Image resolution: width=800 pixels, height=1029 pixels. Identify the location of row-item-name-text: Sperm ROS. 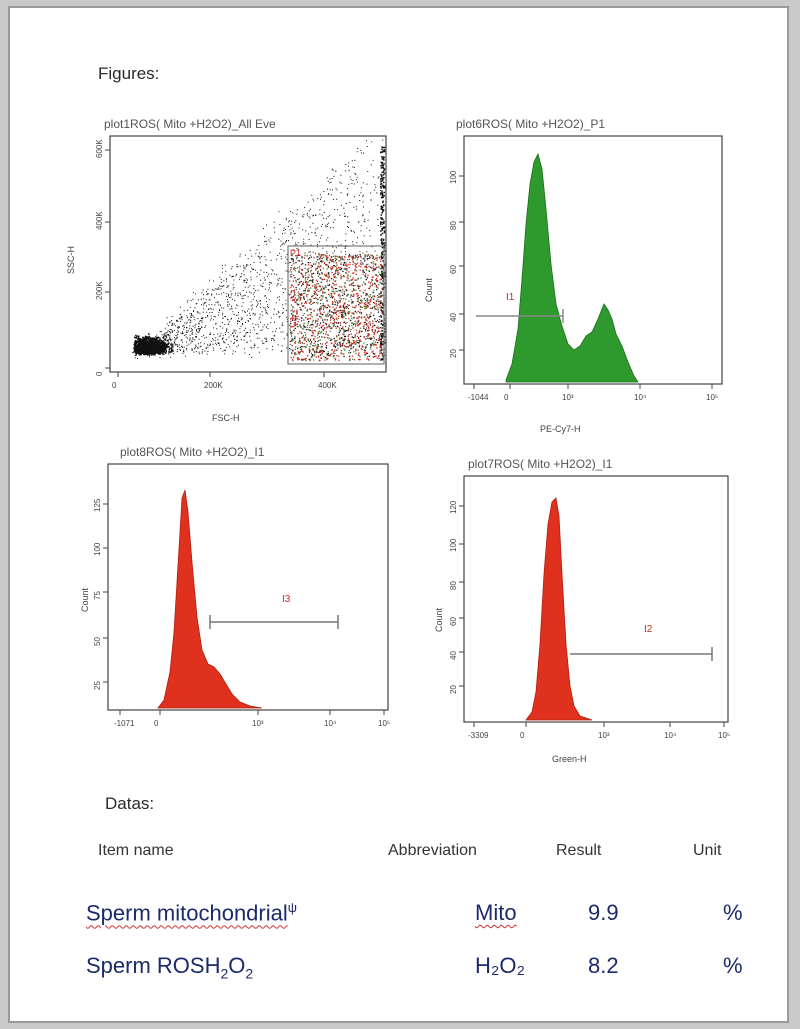
(145, 965).